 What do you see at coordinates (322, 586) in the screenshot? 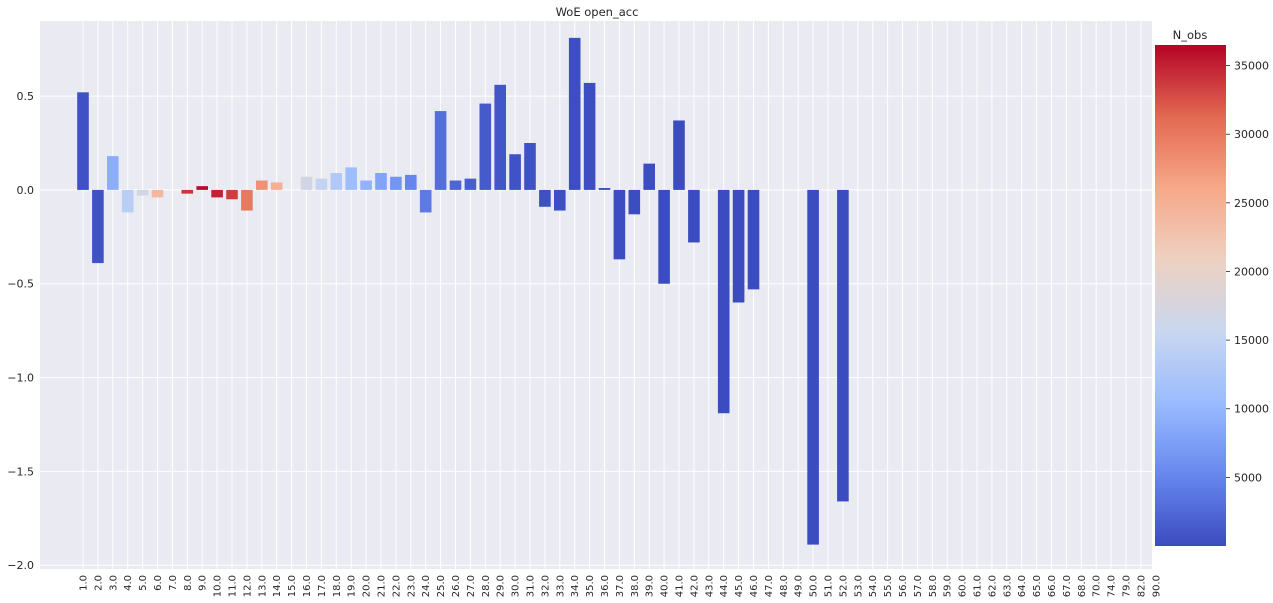
I see `x-tick-label: 17.0` at bounding box center [322, 586].